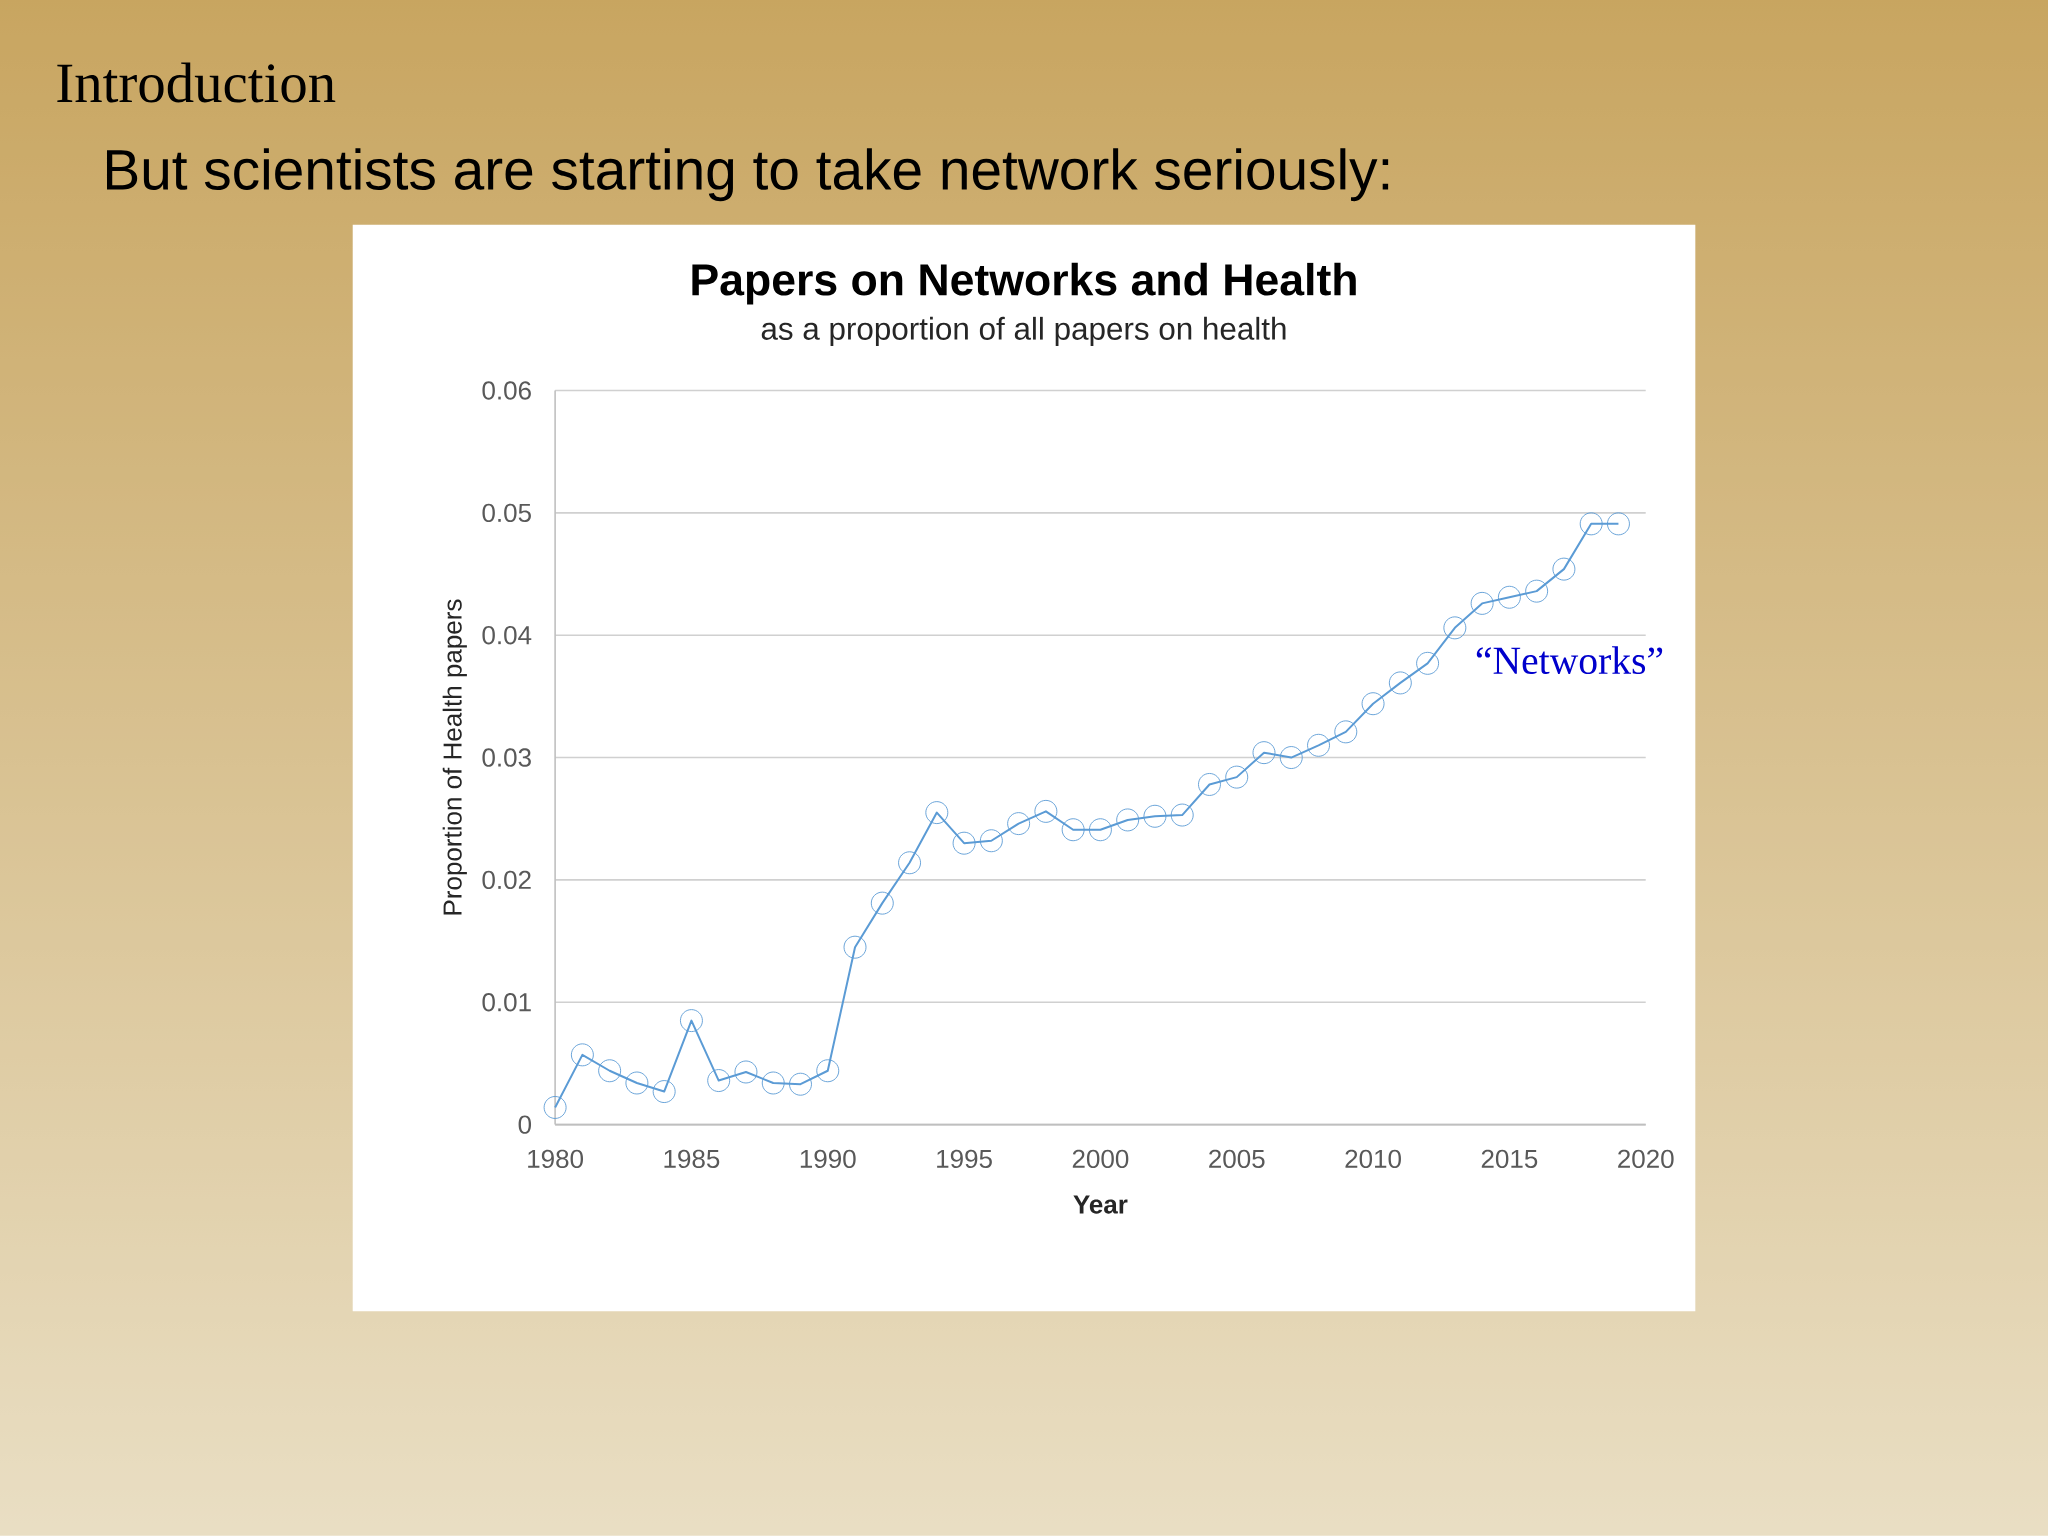 Image resolution: width=2048 pixels, height=1536 pixels. I want to click on x-tick-label: 1980, so click(556, 1159).